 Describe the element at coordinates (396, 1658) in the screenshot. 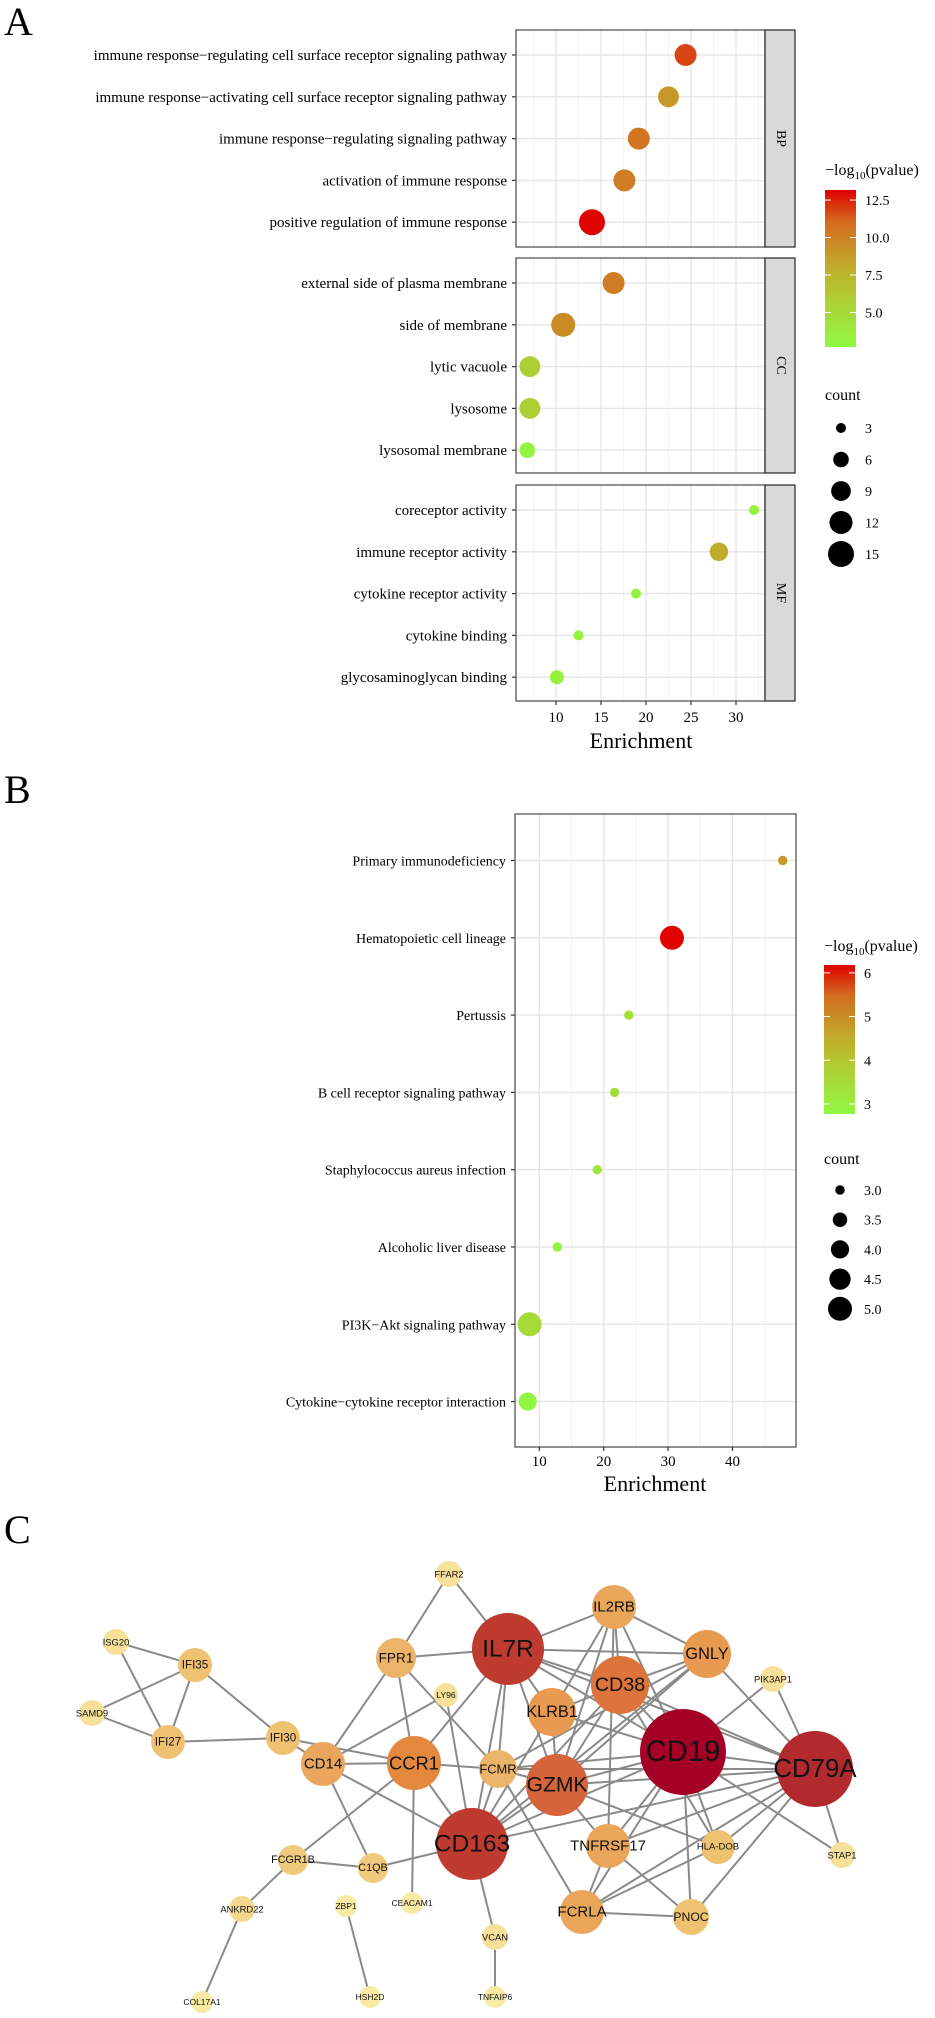

I see `node-fpr1: FPR1` at that location.